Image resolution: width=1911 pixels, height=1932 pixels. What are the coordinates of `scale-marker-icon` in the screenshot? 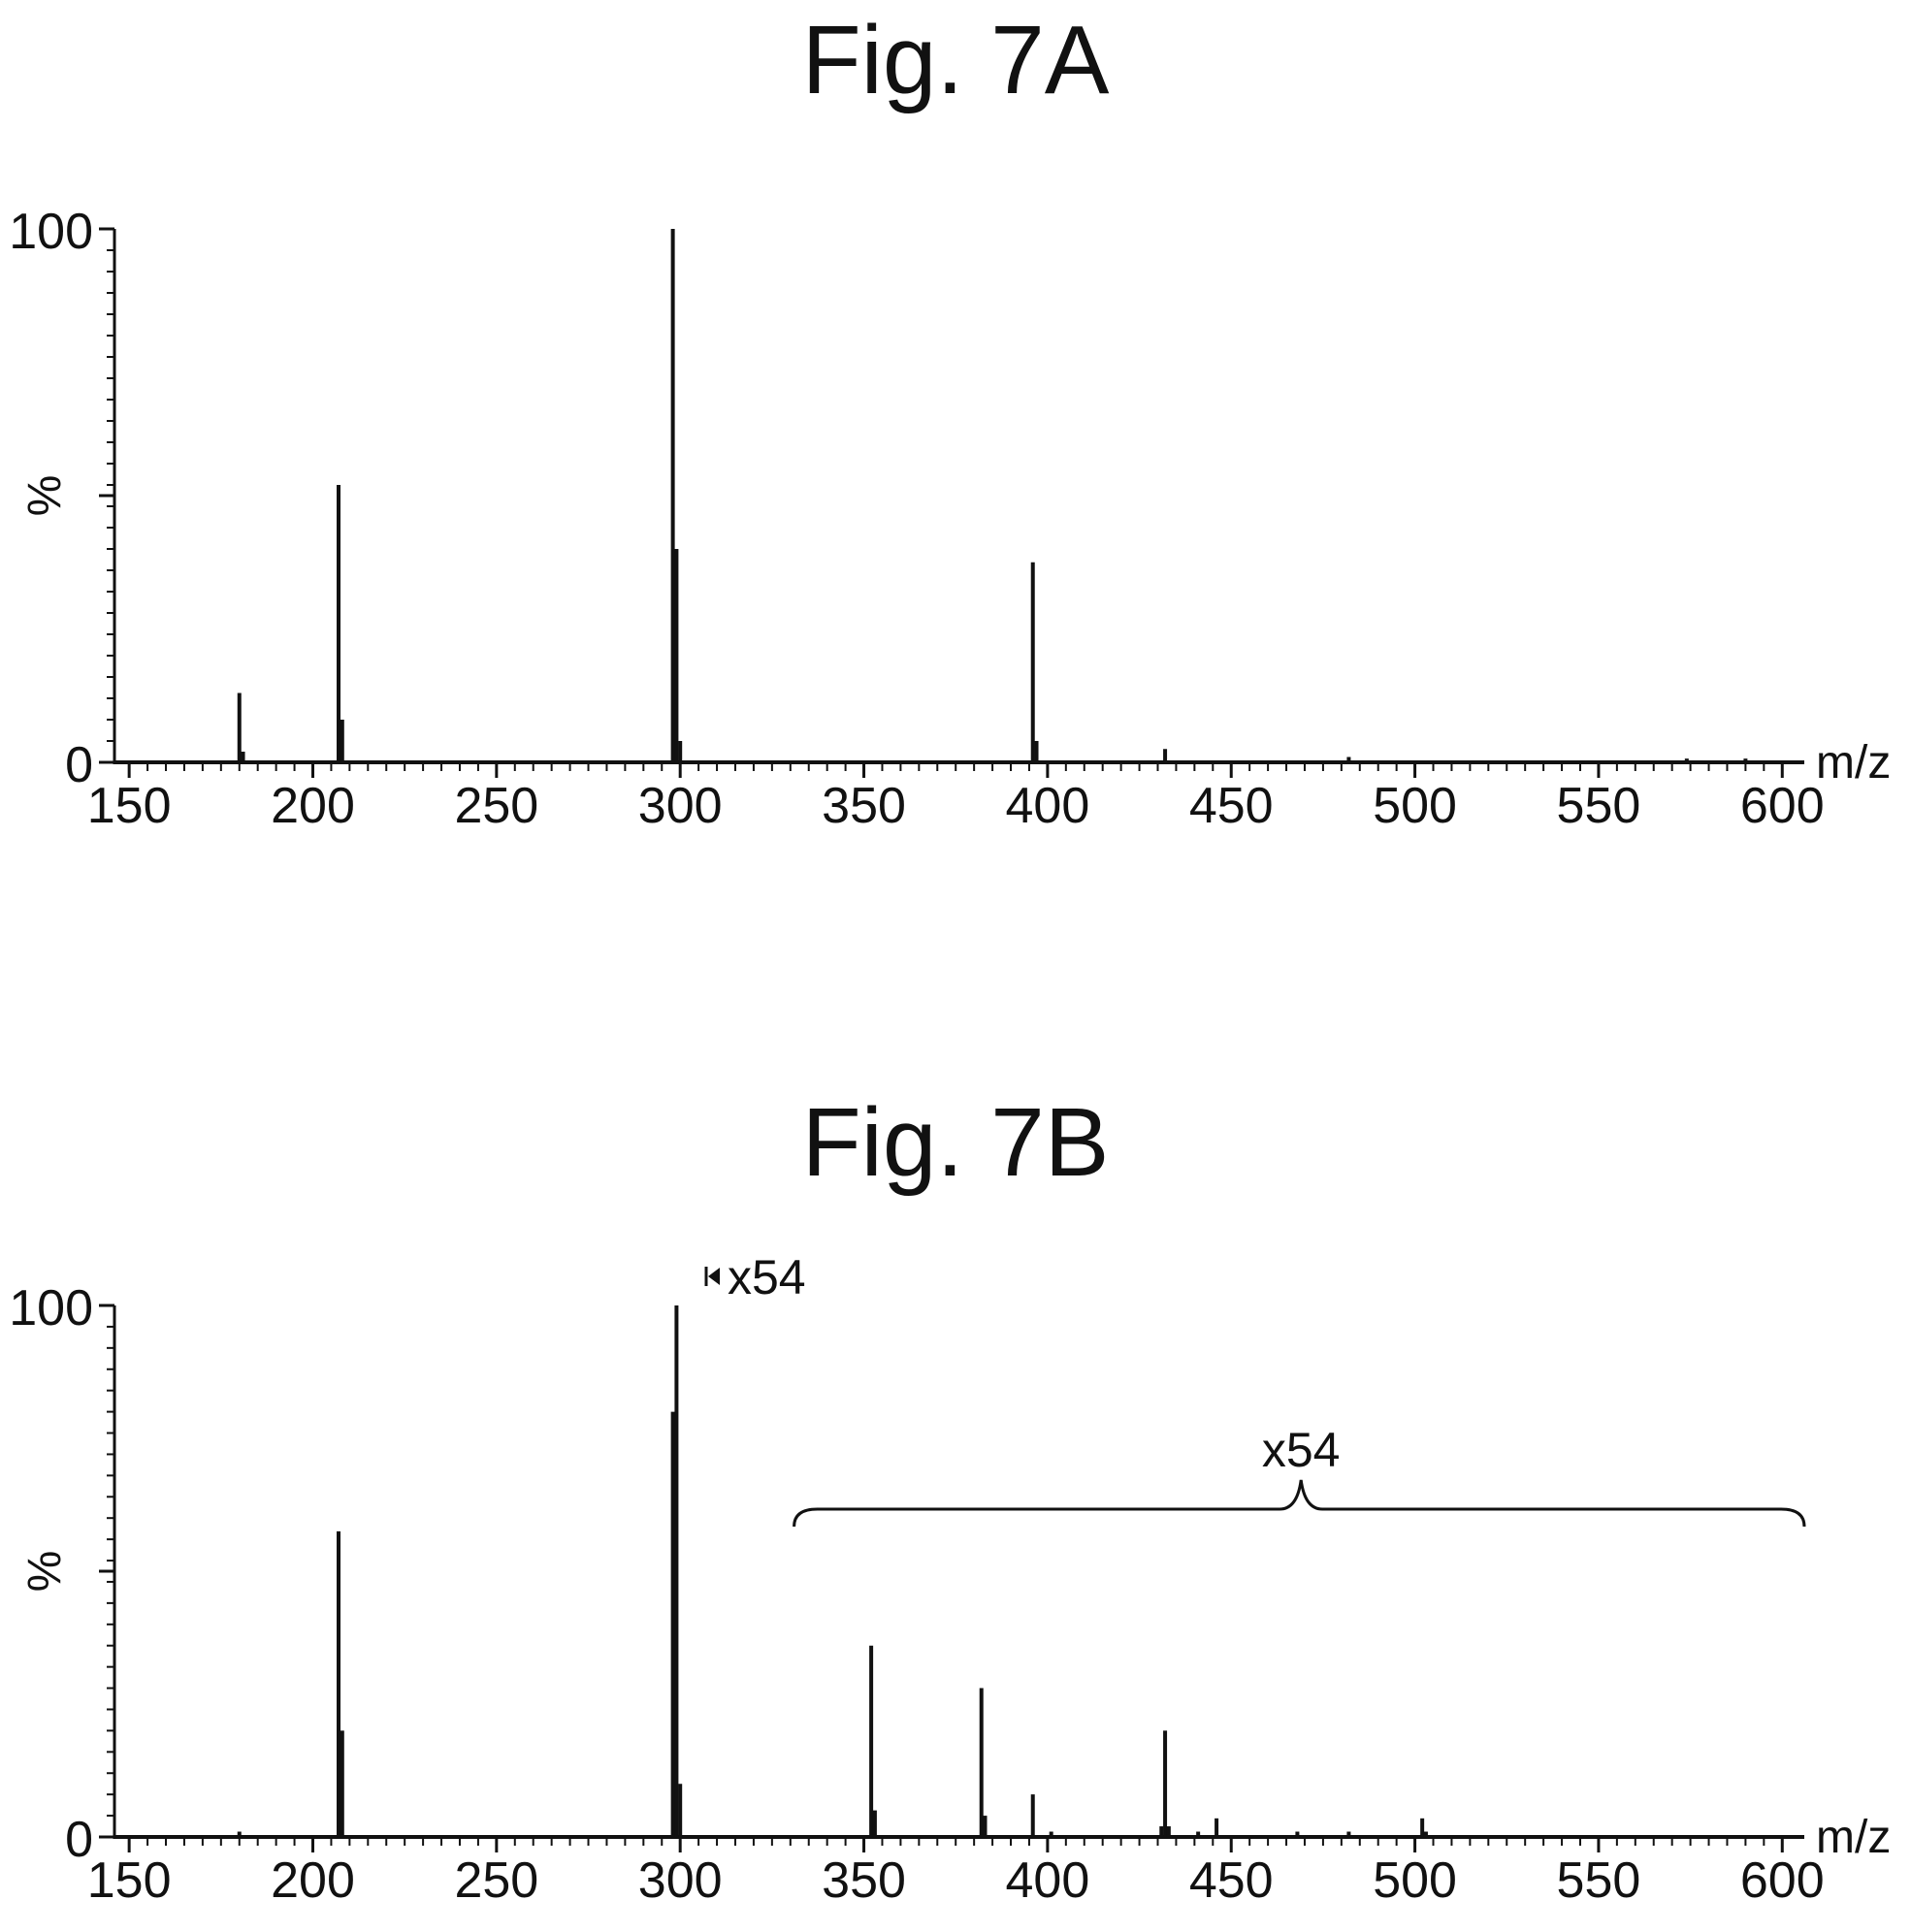 It's located at (714, 1276).